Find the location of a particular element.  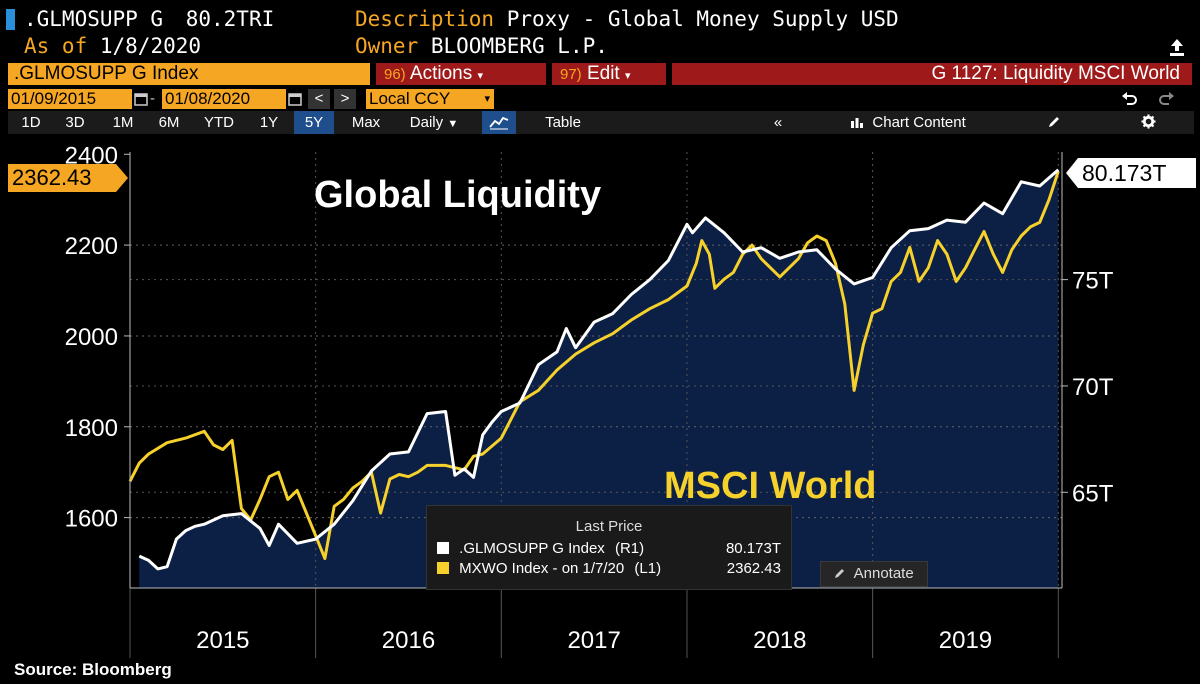

currency-select: Local CCY ▾ is located at coordinates (430, 99).